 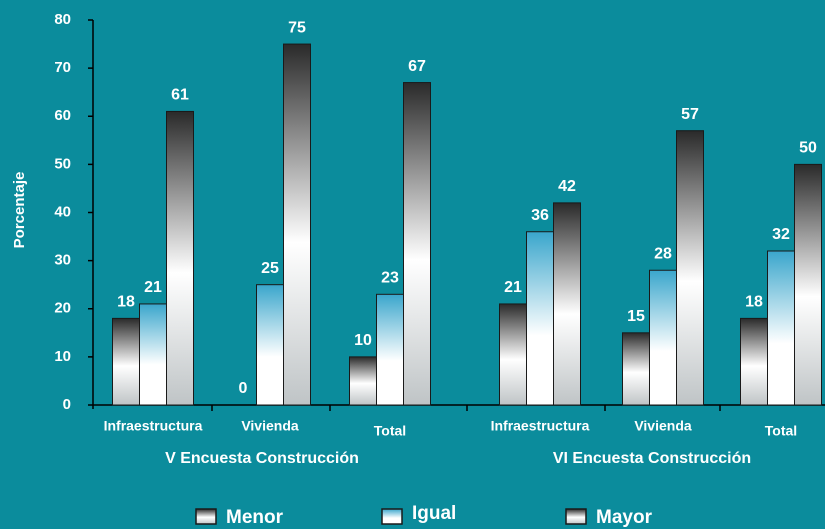 I want to click on legend-label: Menor, so click(x=255, y=517).